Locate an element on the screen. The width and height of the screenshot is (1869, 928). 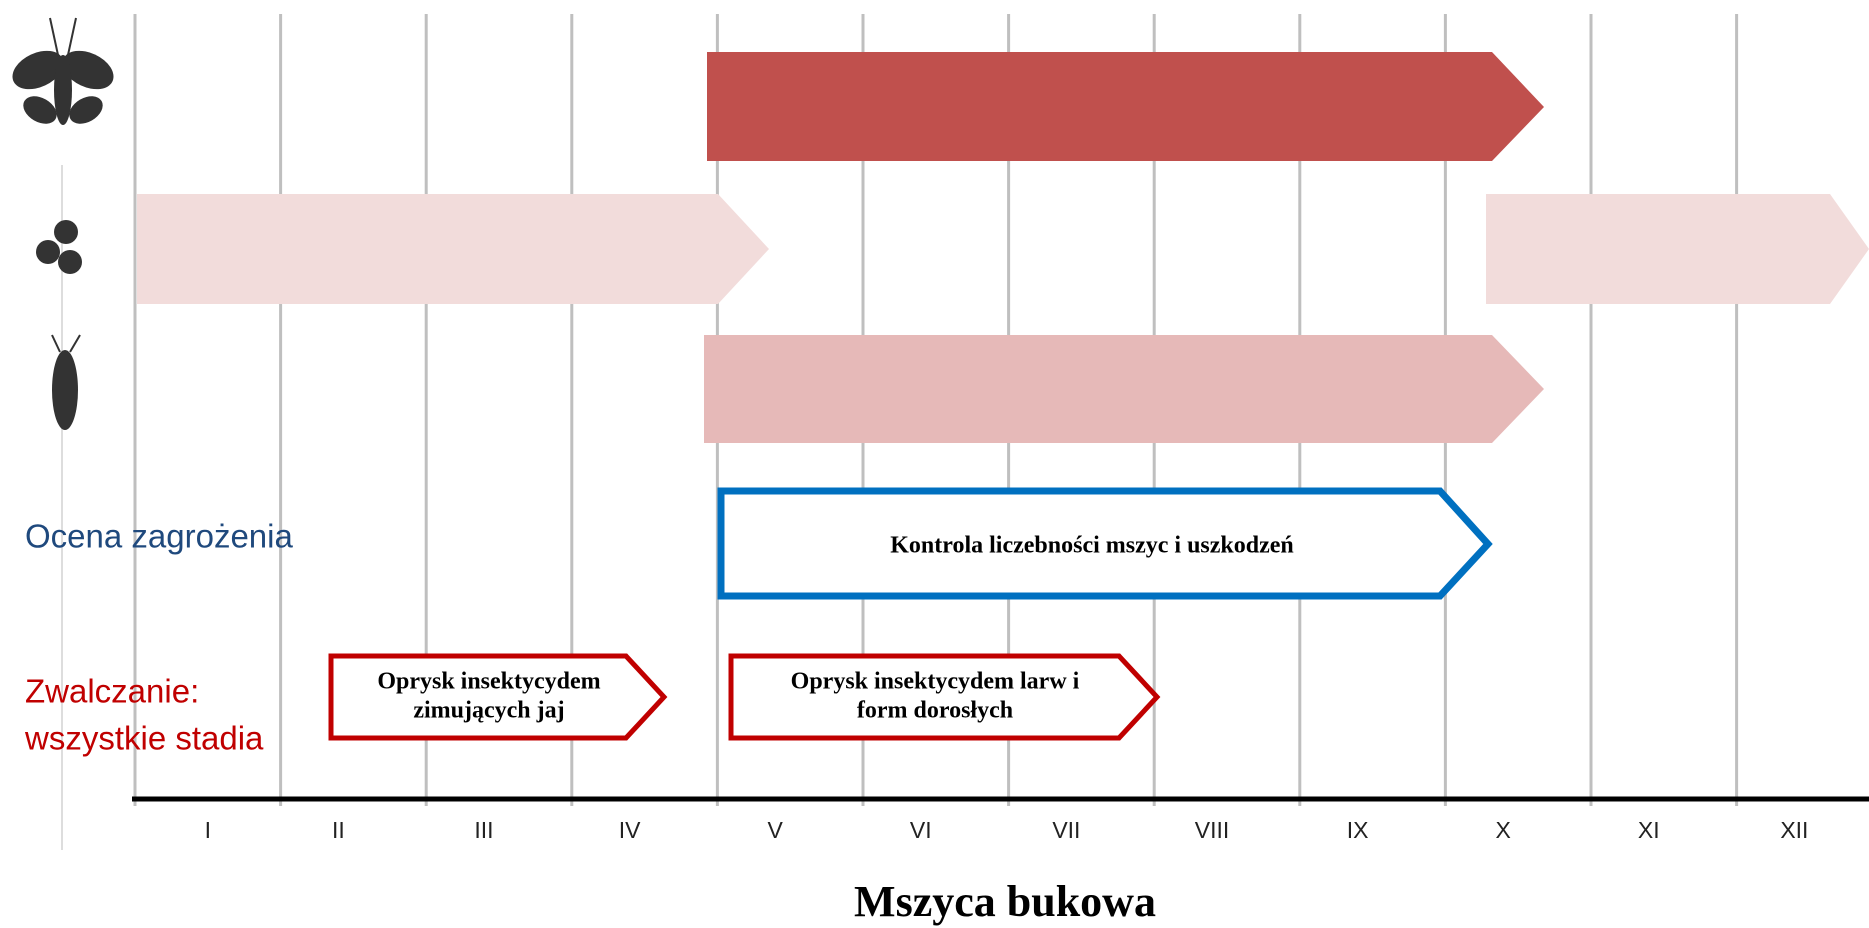
diagram-title: Mszyca bukowa is located at coordinates (1005, 901).